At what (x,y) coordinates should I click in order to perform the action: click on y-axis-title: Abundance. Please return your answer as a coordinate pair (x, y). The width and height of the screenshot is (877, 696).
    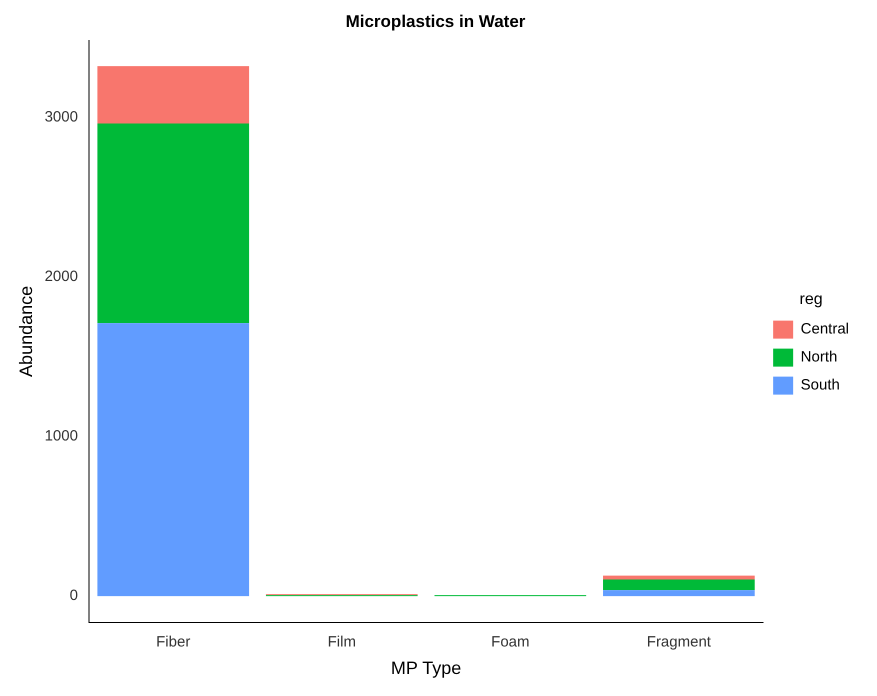
    Looking at the image, I should click on (26, 331).